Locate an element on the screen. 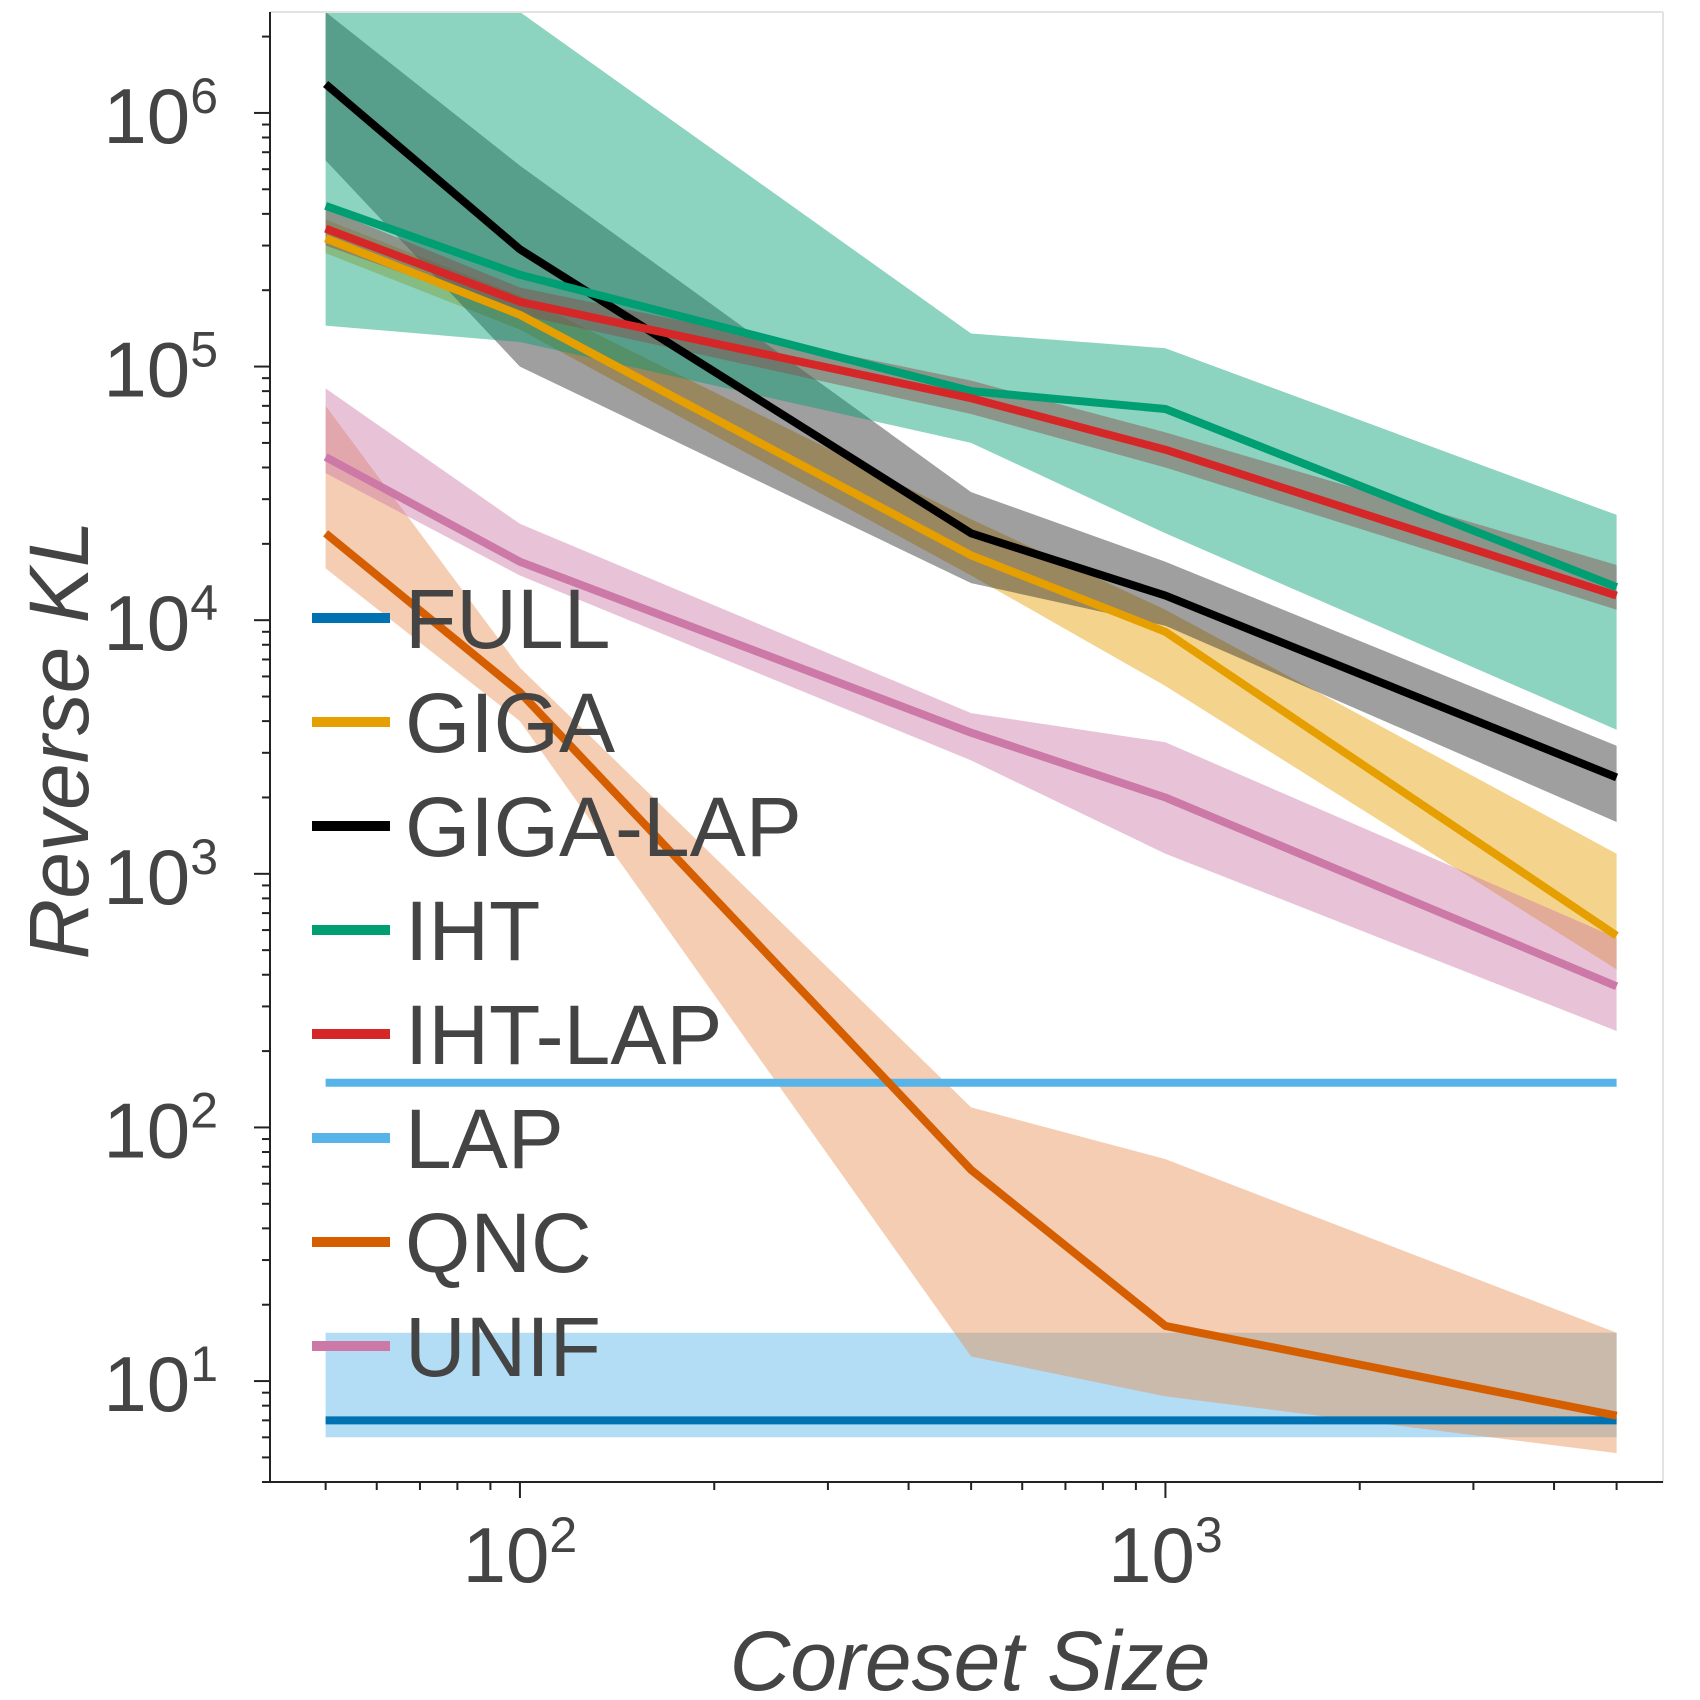  y-tick-exponent: 5 is located at coordinates (204, 350).